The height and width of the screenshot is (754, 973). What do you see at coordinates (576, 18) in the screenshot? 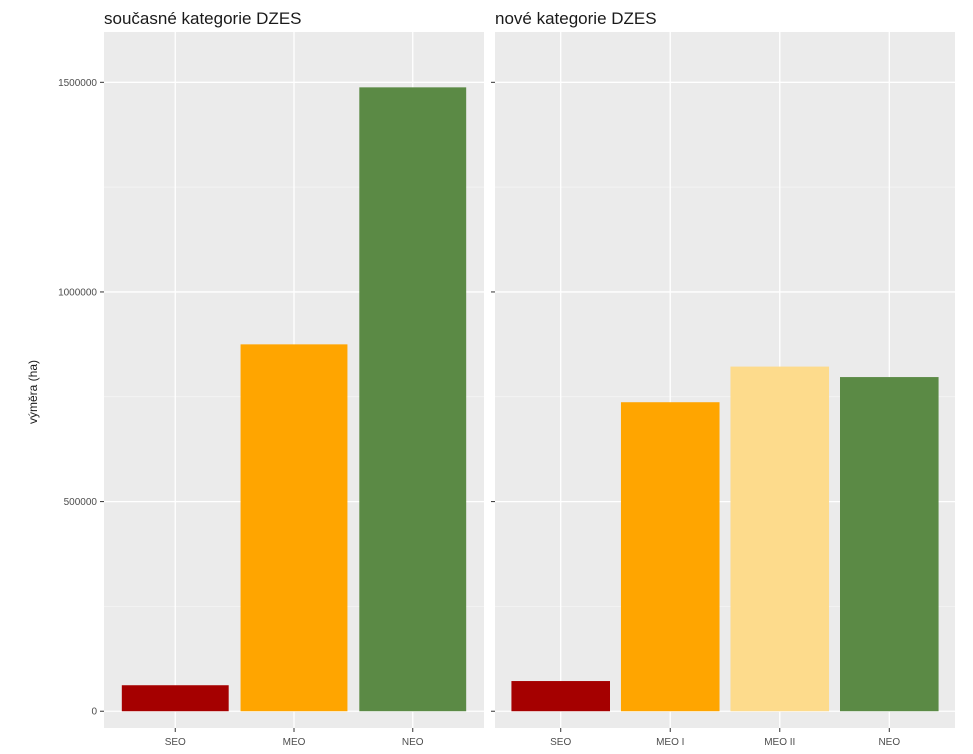
I see `panel-title: nové kategorie DZES` at bounding box center [576, 18].